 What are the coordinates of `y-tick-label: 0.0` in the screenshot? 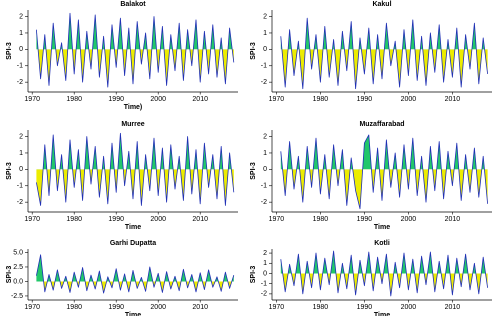 It's located at (18, 281).